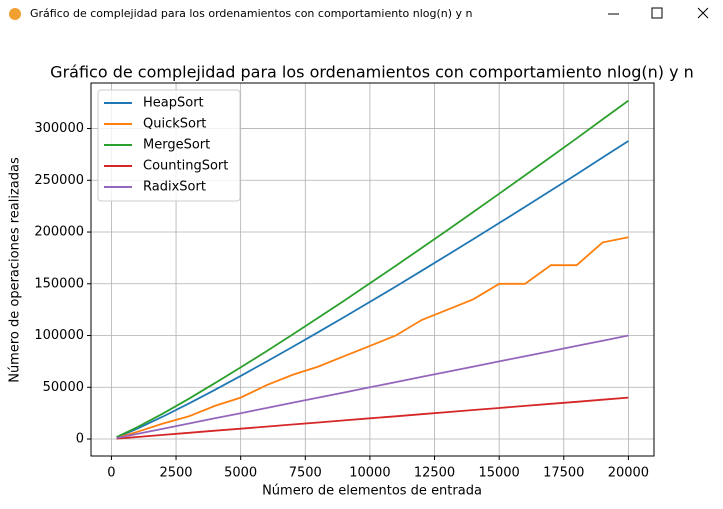  Describe the element at coordinates (15, 270) in the screenshot. I see `y-axis-label: Número de operaciones realizadas` at that location.